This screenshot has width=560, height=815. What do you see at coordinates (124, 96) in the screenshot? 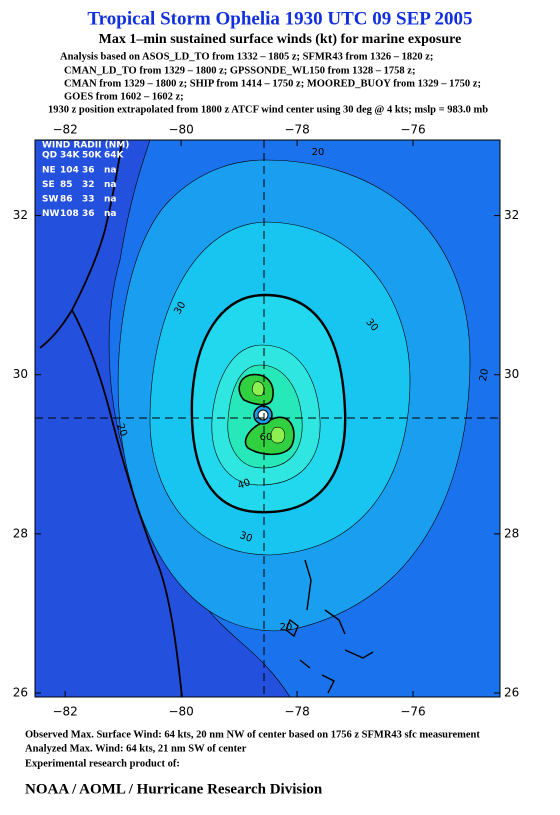
I see `analysis-line: GOES from 1602 – 1602 z;` at bounding box center [124, 96].